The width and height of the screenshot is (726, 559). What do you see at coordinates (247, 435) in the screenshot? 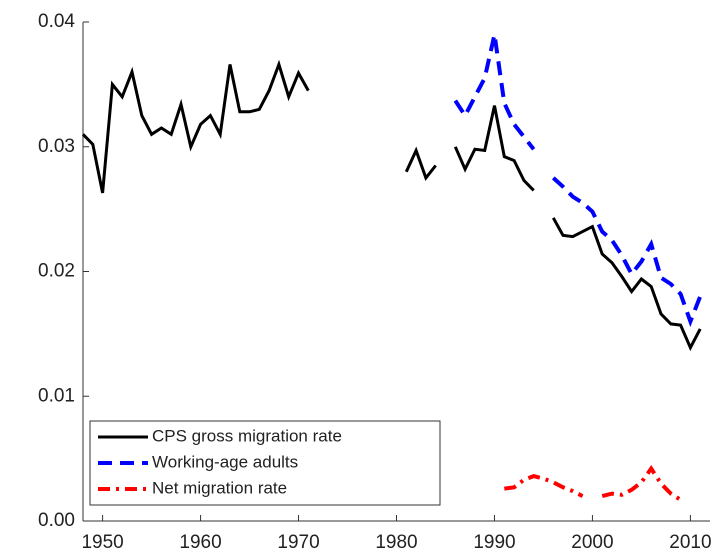
I see `legend-label: CPS gross migration rate` at bounding box center [247, 435].